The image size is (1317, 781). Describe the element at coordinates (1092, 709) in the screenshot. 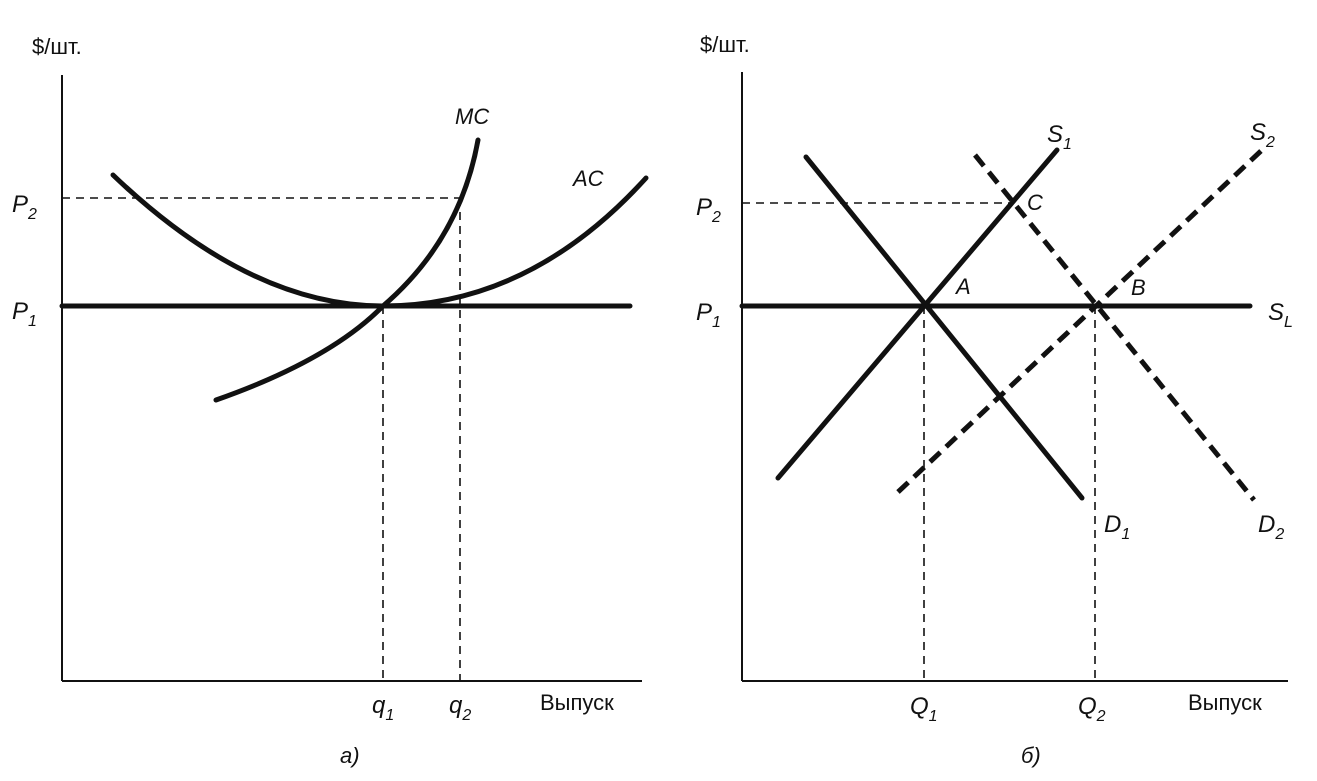

I see `right-q2-label: Q2` at that location.